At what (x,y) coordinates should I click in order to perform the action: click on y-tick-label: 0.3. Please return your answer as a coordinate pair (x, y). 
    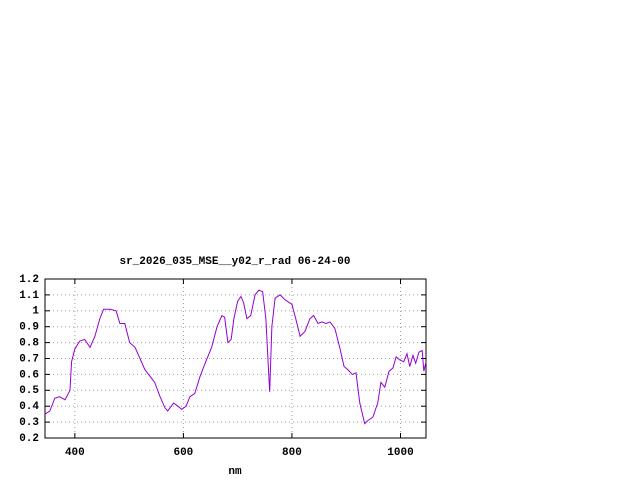
    Looking at the image, I should click on (29, 423).